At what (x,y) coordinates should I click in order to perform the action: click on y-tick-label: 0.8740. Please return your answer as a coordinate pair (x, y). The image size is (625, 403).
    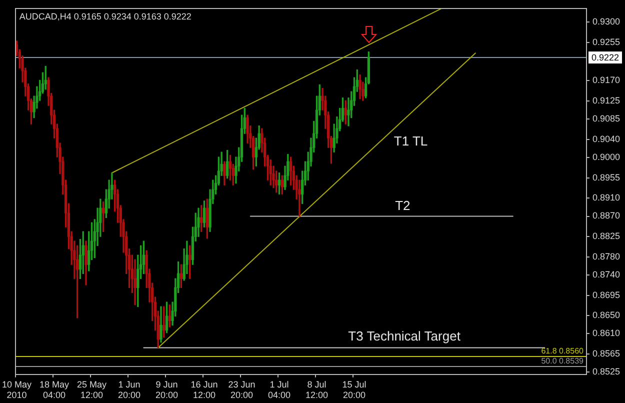
    Looking at the image, I should click on (606, 274).